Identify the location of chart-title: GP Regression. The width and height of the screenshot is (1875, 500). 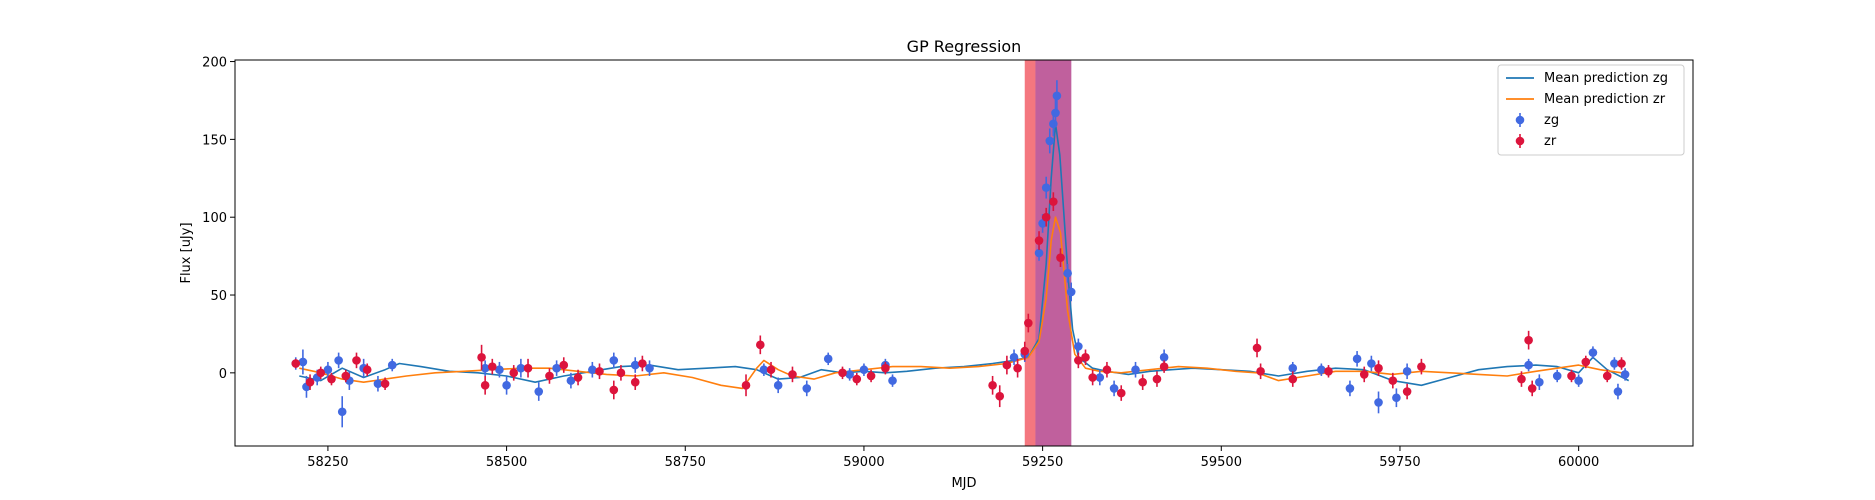
(964, 46).